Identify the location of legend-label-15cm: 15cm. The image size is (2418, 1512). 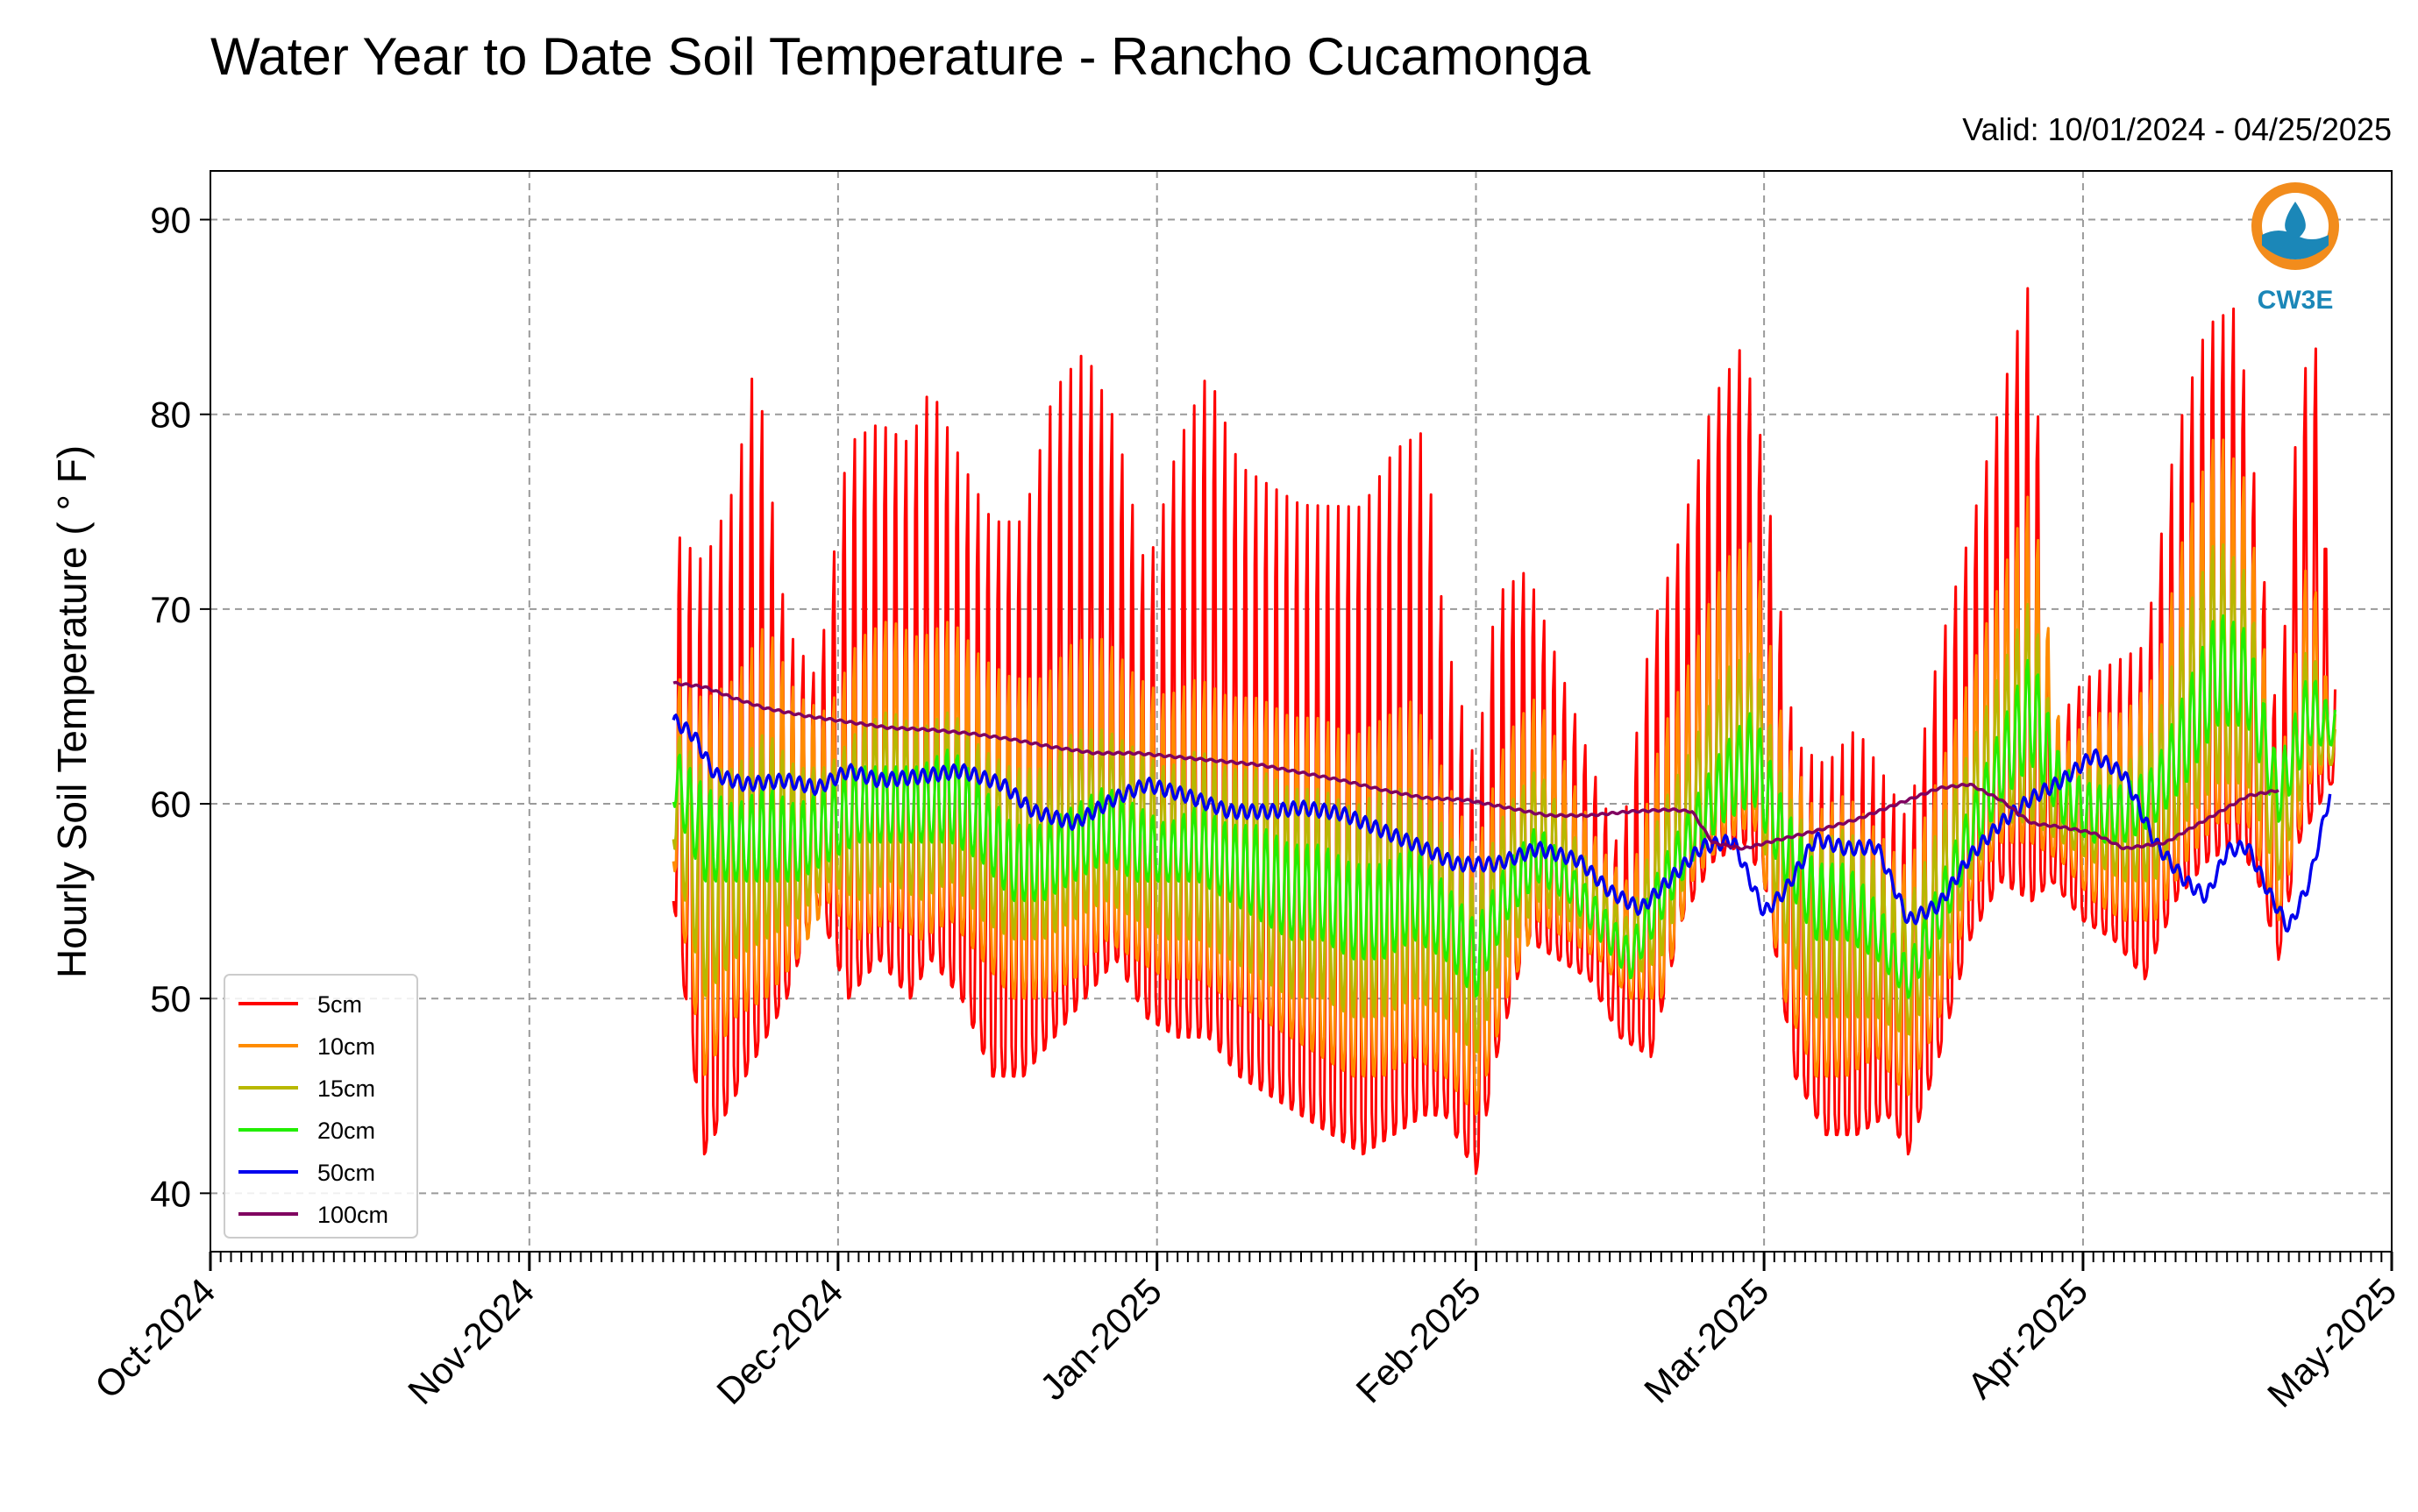
(346, 1088).